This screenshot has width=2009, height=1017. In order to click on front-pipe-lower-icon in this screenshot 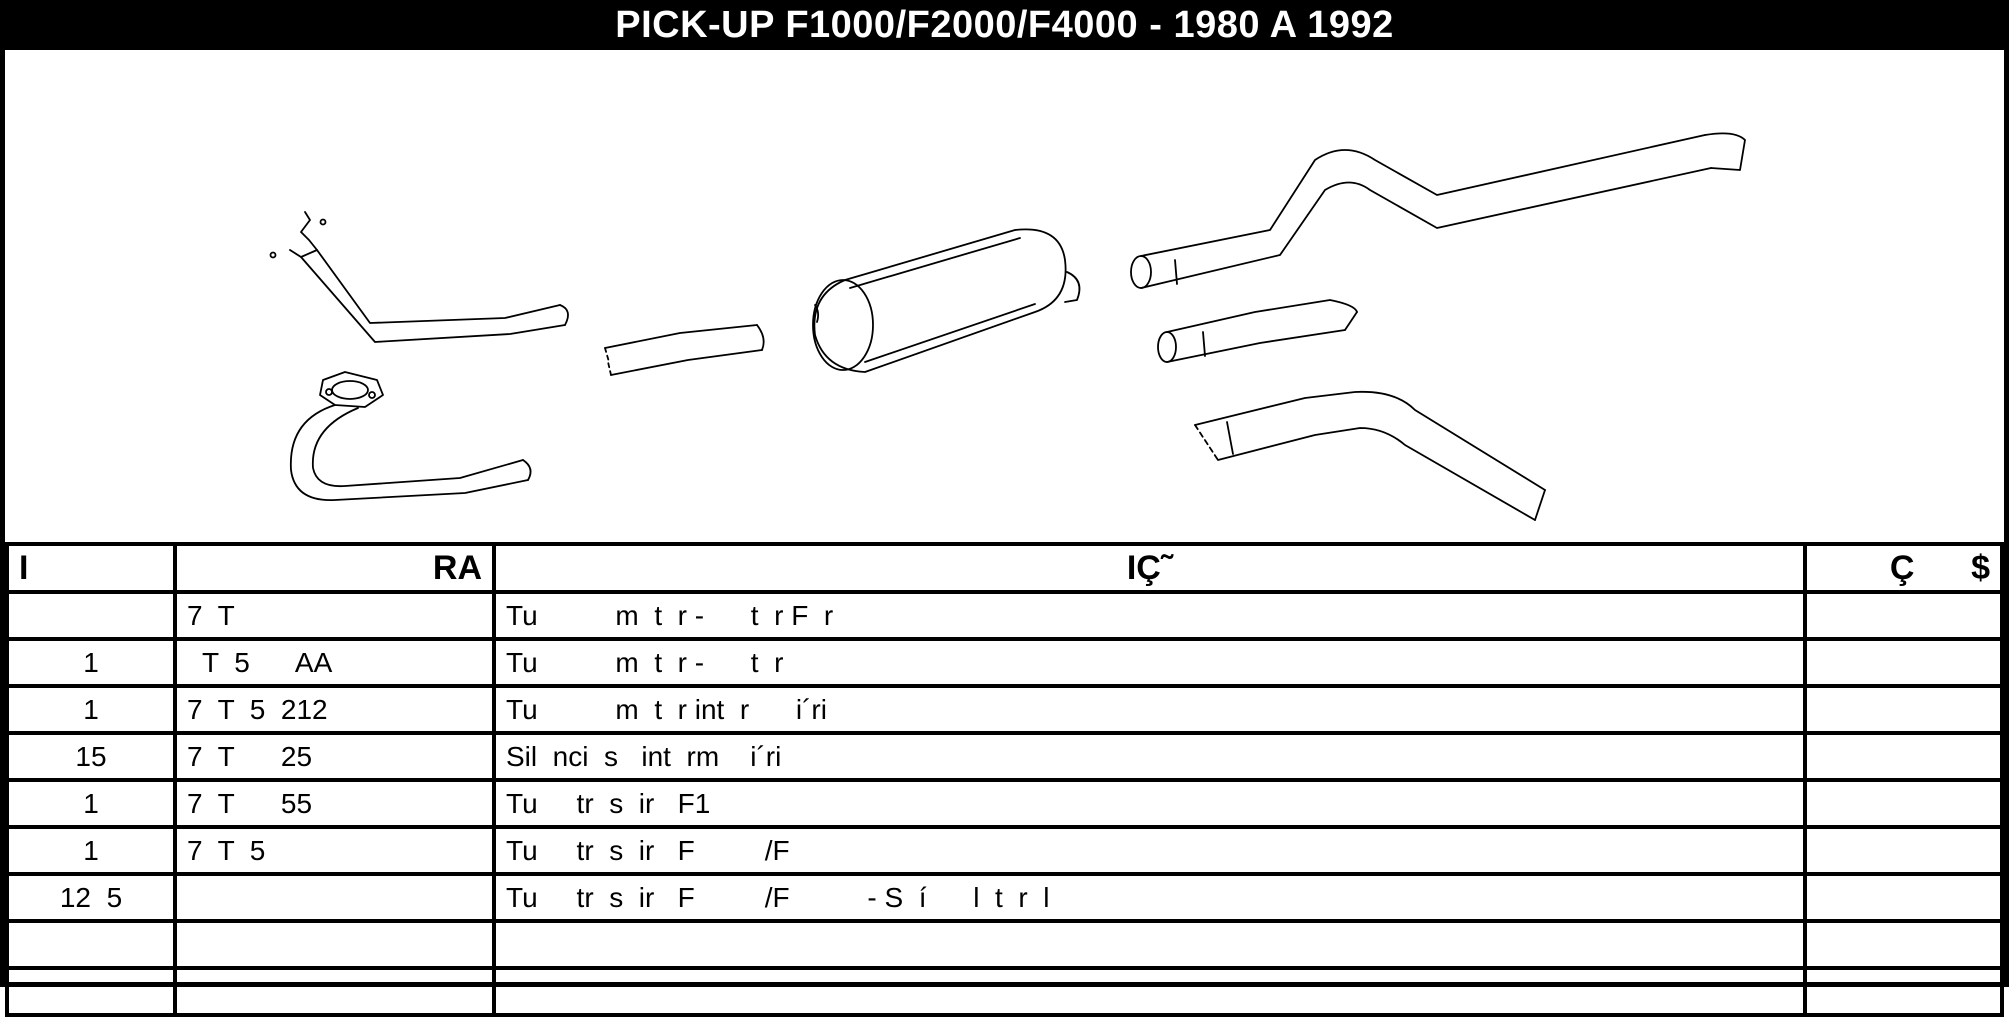, I will do `click(411, 436)`.